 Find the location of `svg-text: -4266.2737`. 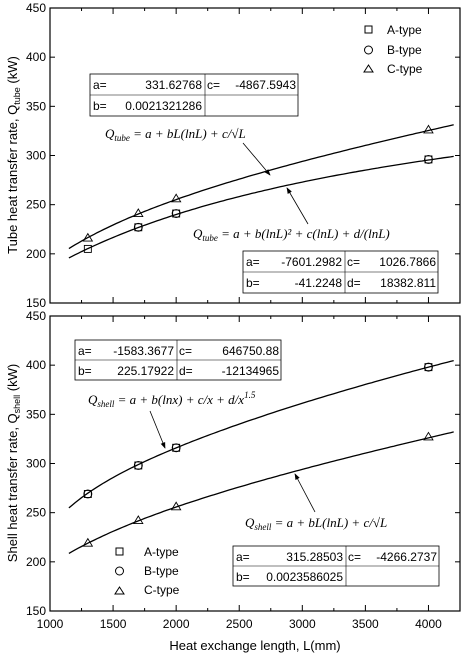

svg-text: -4266.2737 is located at coordinates (406, 557).